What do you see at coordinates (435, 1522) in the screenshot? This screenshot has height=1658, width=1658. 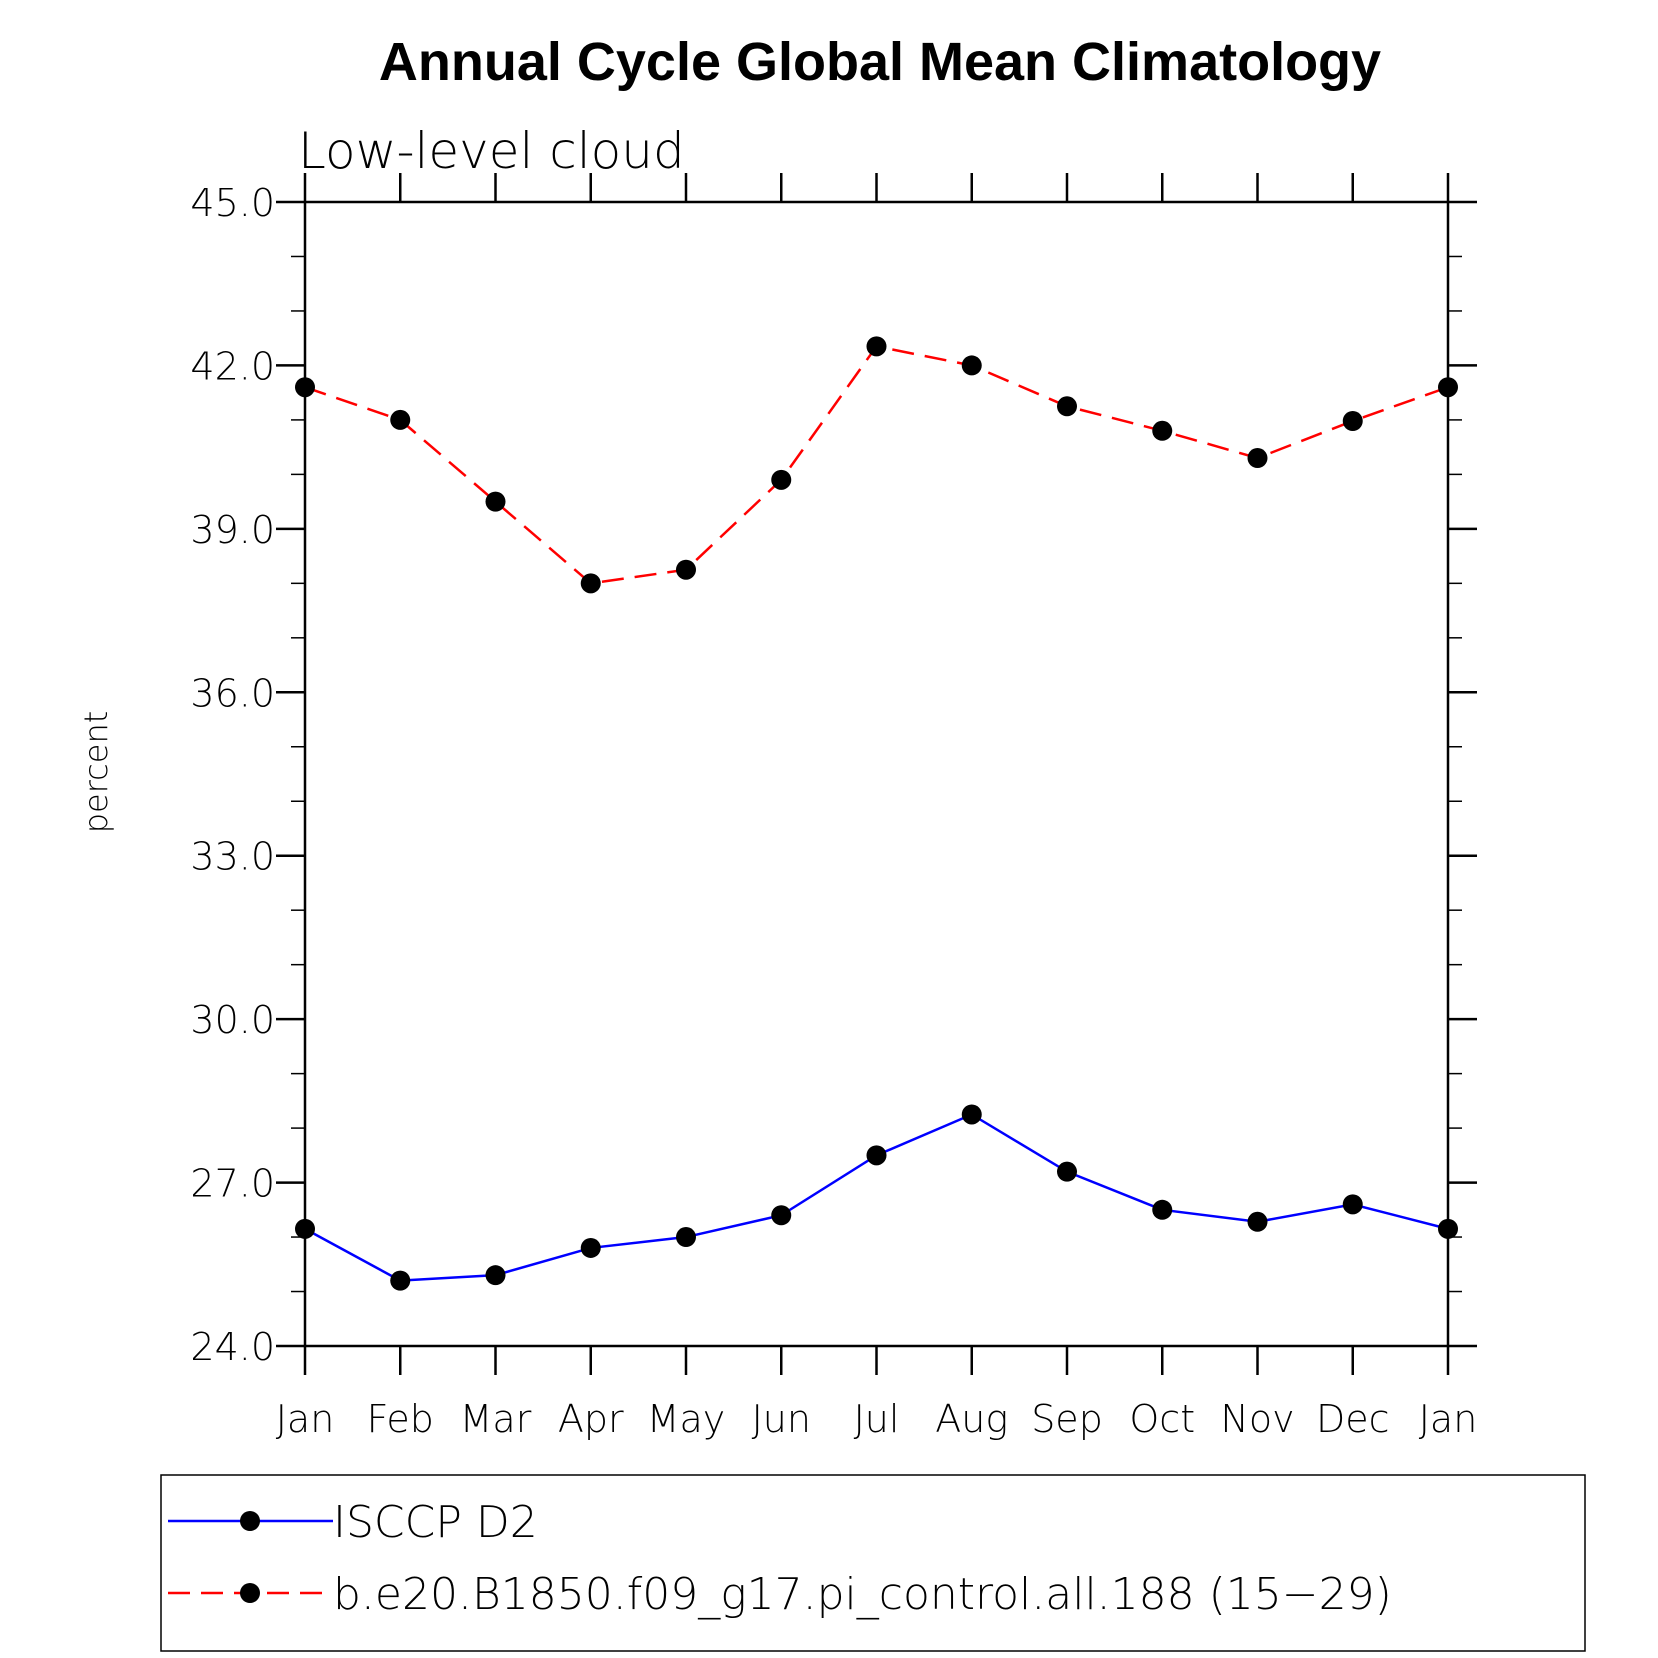 I see `legend-label-isccp: ISCCP D2` at bounding box center [435, 1522].